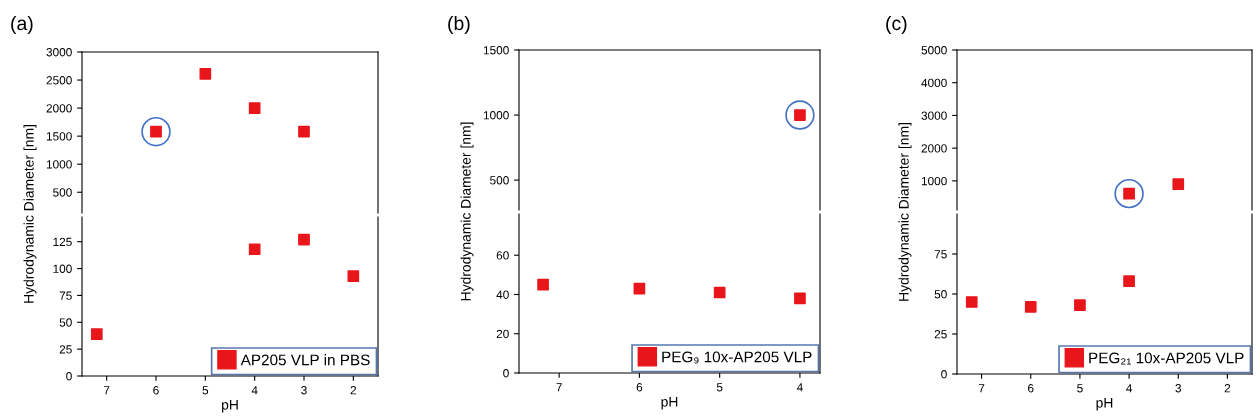  Describe the element at coordinates (934, 50) in the screenshot. I see `y-tick-label: 5000` at that location.